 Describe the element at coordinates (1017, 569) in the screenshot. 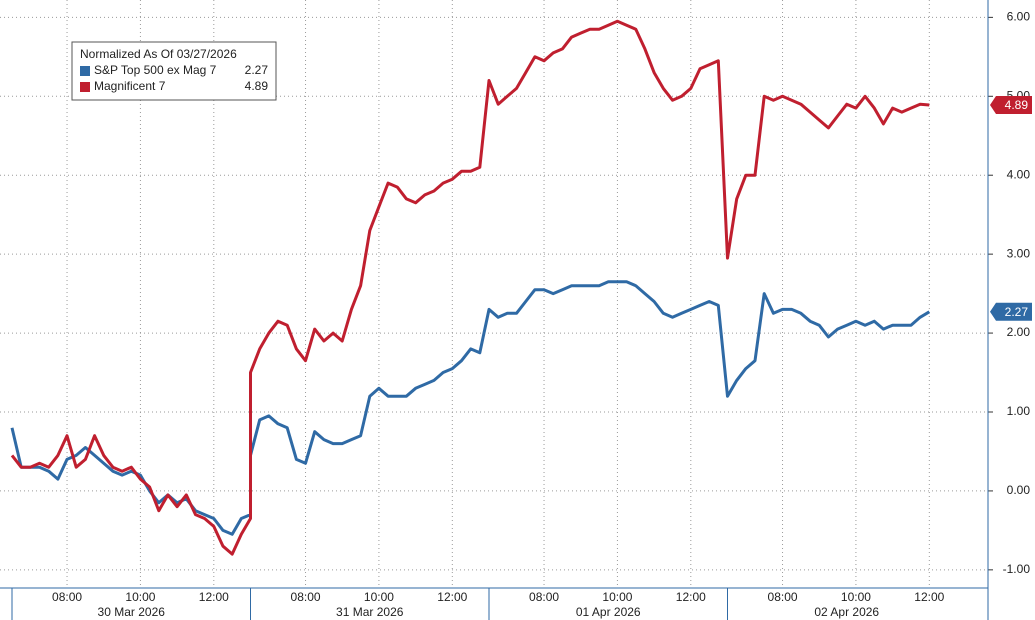

I see `y-tick-label: -1.00` at that location.